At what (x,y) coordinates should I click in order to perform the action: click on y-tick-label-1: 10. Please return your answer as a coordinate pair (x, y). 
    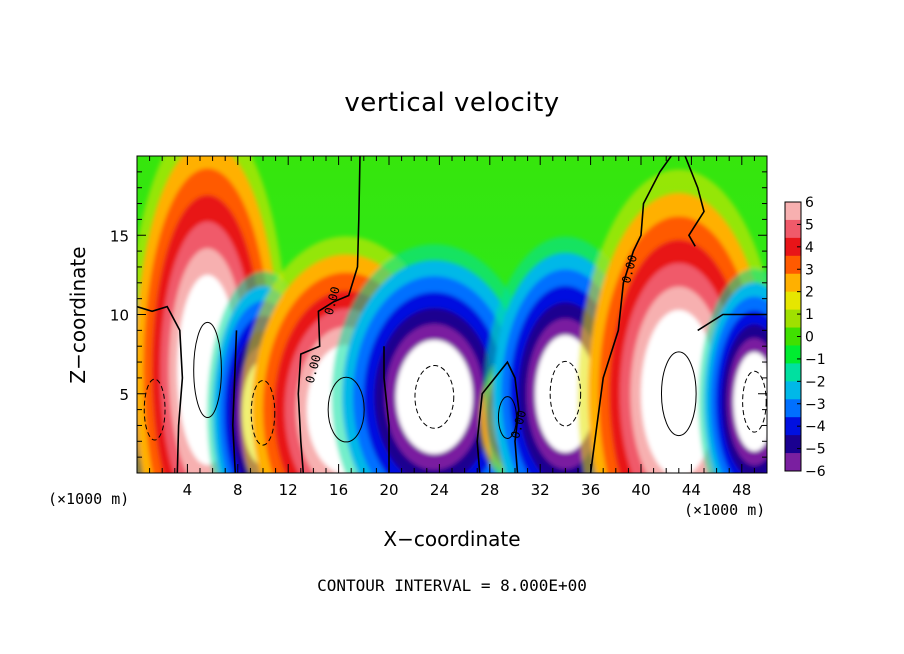
    Looking at the image, I should click on (119, 316).